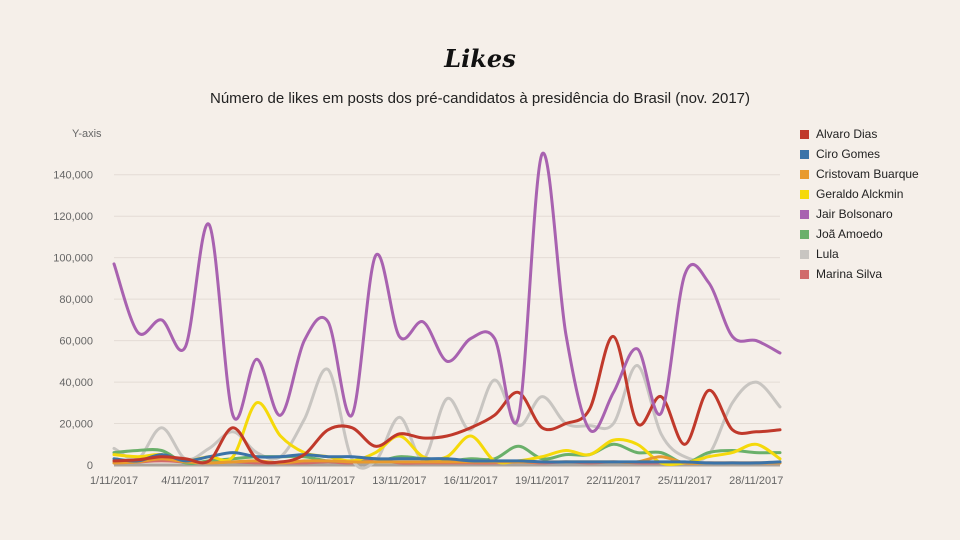 The image size is (960, 540). Describe the element at coordinates (685, 481) in the screenshot. I see `x-tick-label: 25/11/2017` at that location.